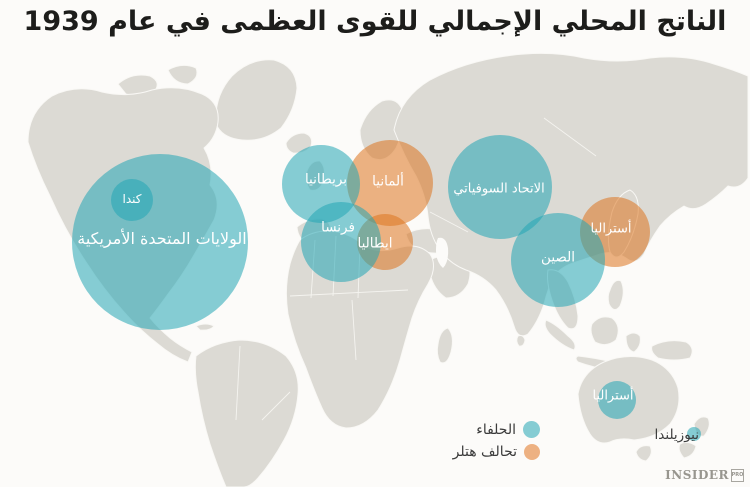 Image resolution: width=750 pixels, height=487 pixels. What do you see at coordinates (326, 179) in the screenshot?
I see `bubble-label-britain: بريطانيا` at bounding box center [326, 179].